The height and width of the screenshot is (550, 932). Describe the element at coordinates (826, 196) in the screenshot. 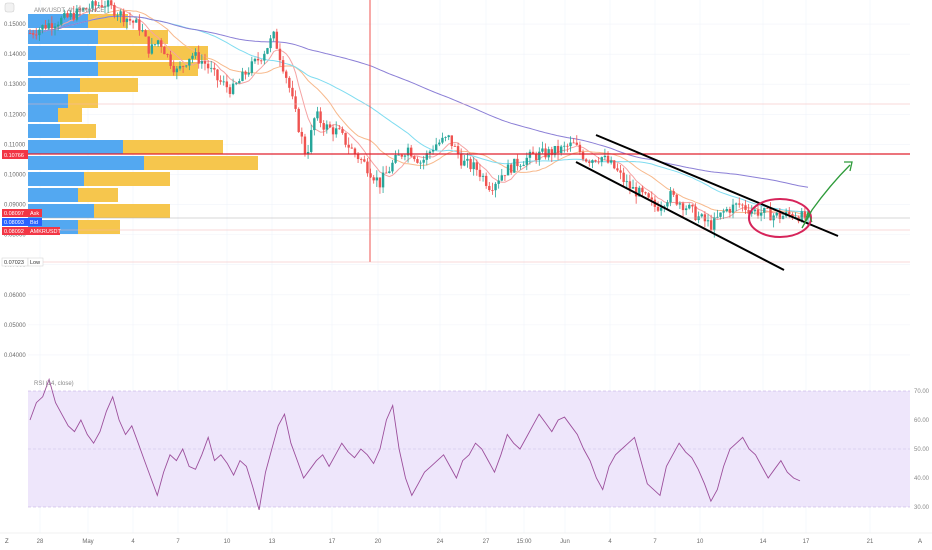

I see `projection-arrow` at that location.